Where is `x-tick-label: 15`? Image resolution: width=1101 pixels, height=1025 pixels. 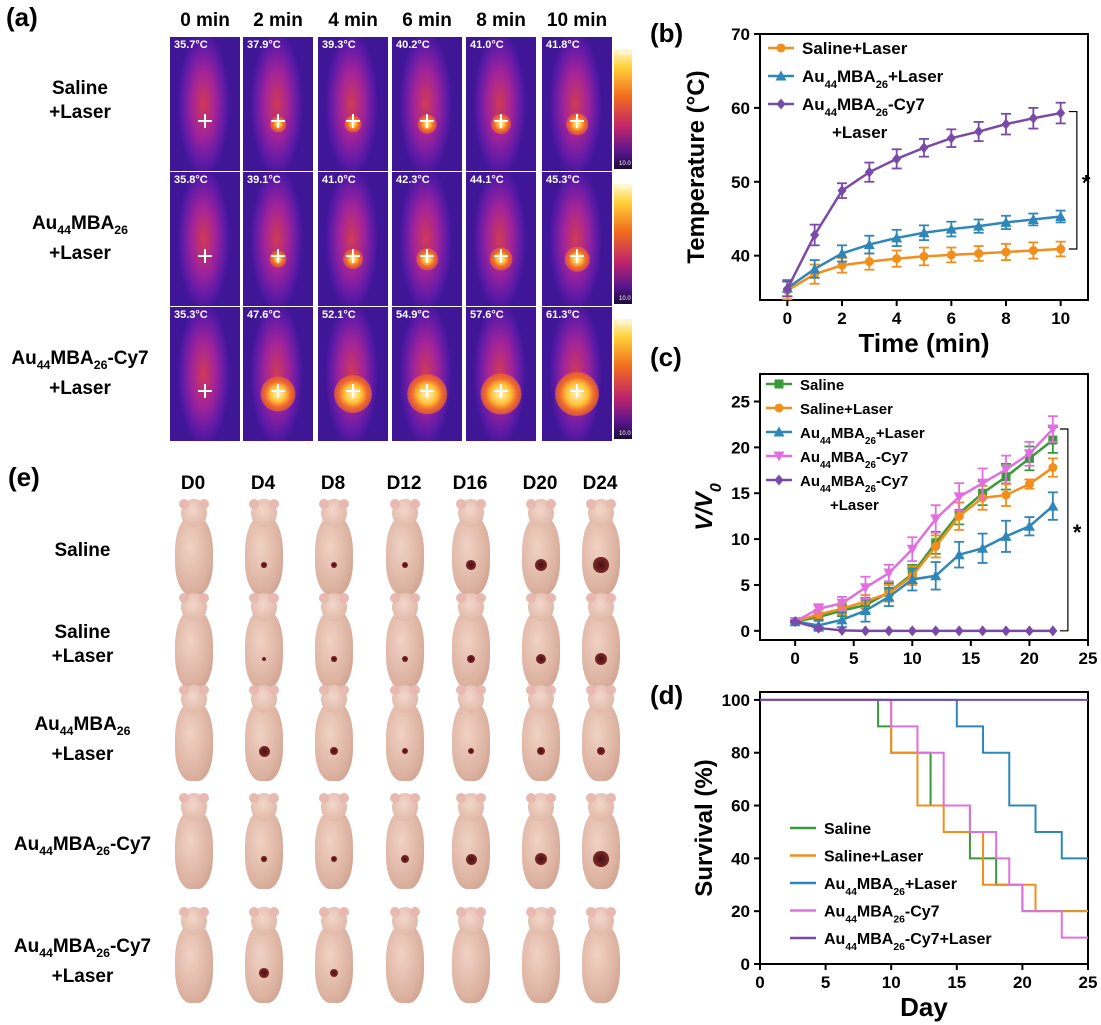 x-tick-label: 15 is located at coordinates (956, 982).